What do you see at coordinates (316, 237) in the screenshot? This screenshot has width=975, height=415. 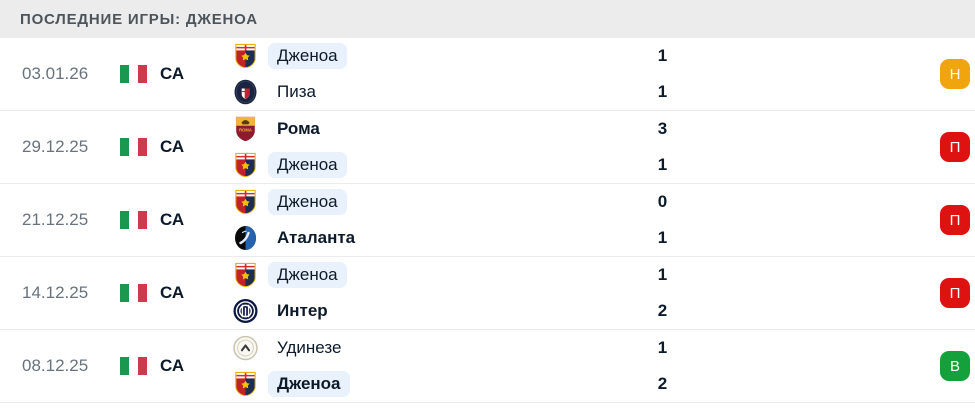 I see `away-team-name: Аталанта` at bounding box center [316, 237].